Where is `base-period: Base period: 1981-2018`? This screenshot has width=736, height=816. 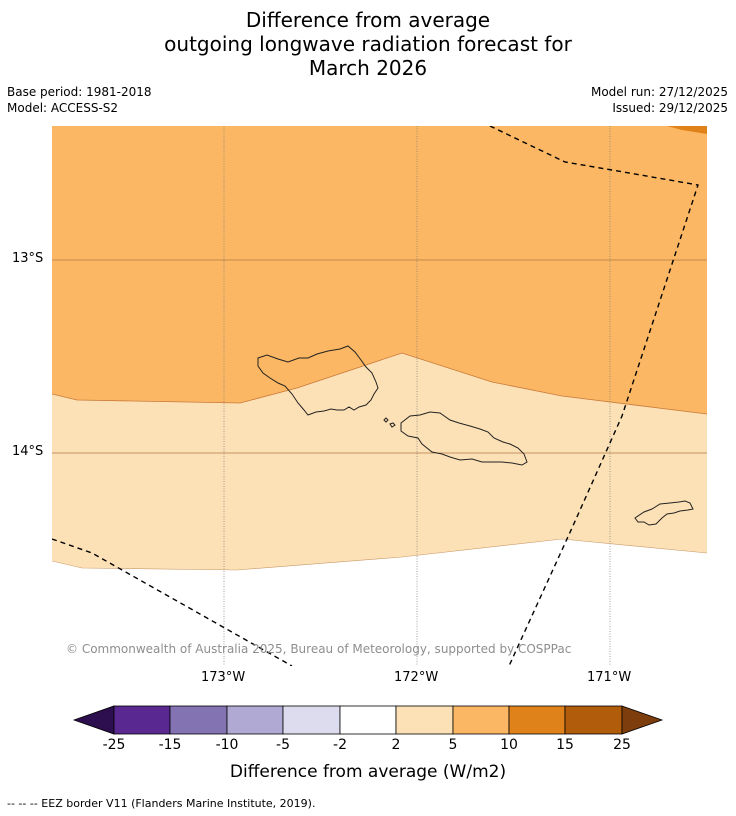 base-period: Base period: 1981-2018 is located at coordinates (79, 92).